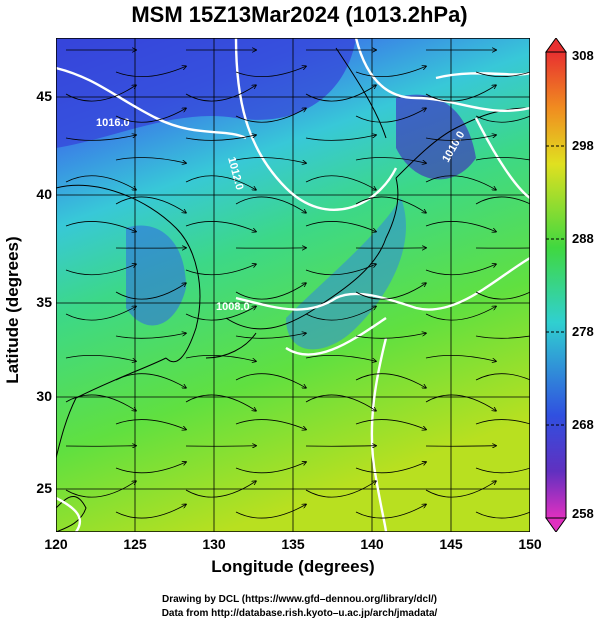 This screenshot has width=599, height=625. What do you see at coordinates (233, 307) in the screenshot?
I see `isobar-label: 1008.0` at bounding box center [233, 307].